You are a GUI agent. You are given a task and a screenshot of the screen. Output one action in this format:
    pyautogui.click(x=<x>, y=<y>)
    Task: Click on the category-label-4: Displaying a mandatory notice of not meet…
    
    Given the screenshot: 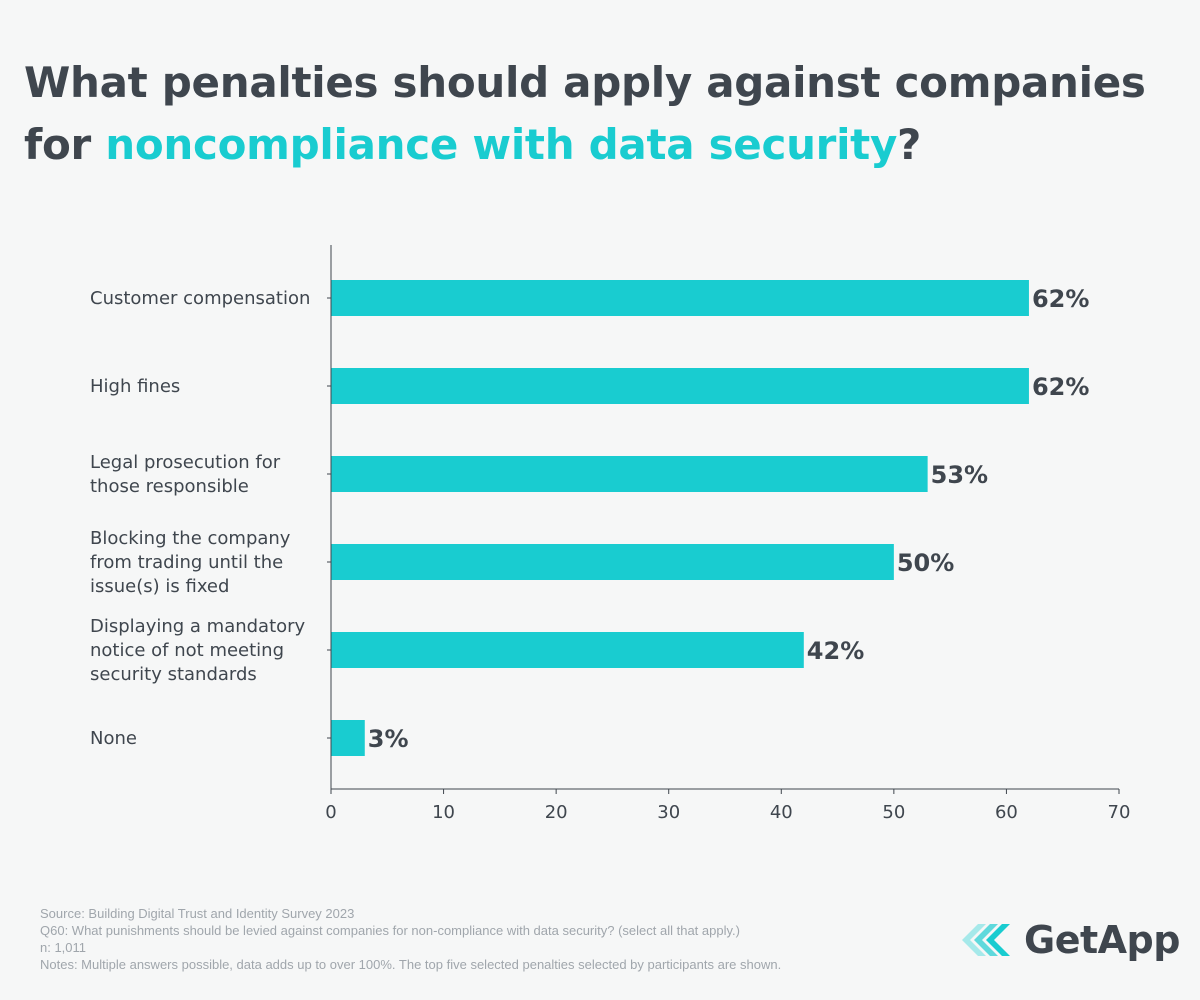 What is the action you would take?
    pyautogui.click(x=198, y=650)
    